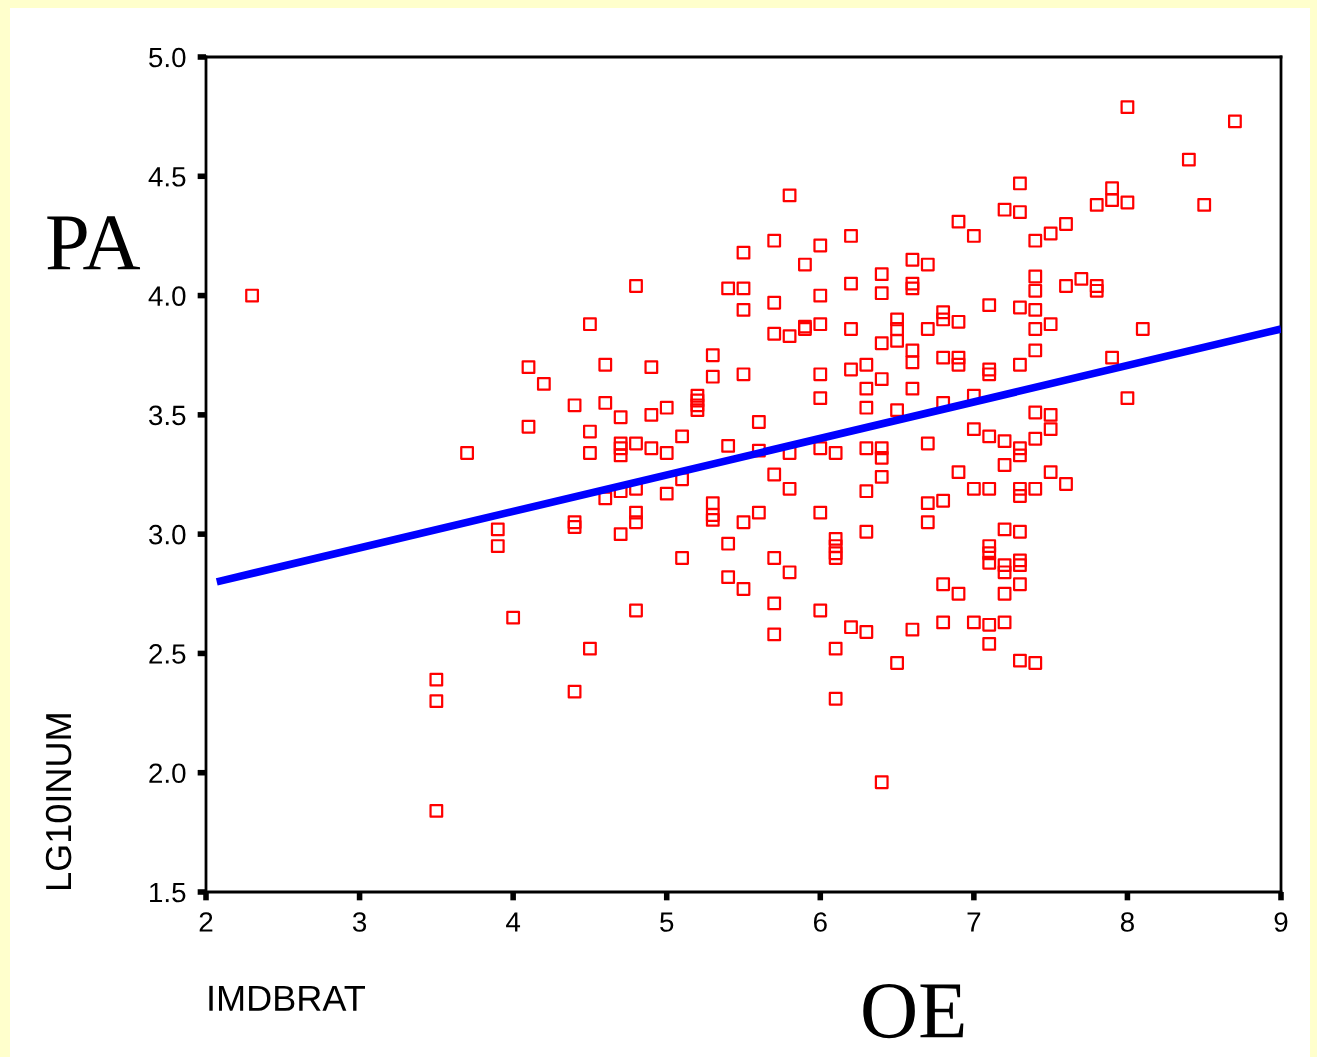  What do you see at coordinates (94, 243) in the screenshot?
I see `text: PA` at bounding box center [94, 243].